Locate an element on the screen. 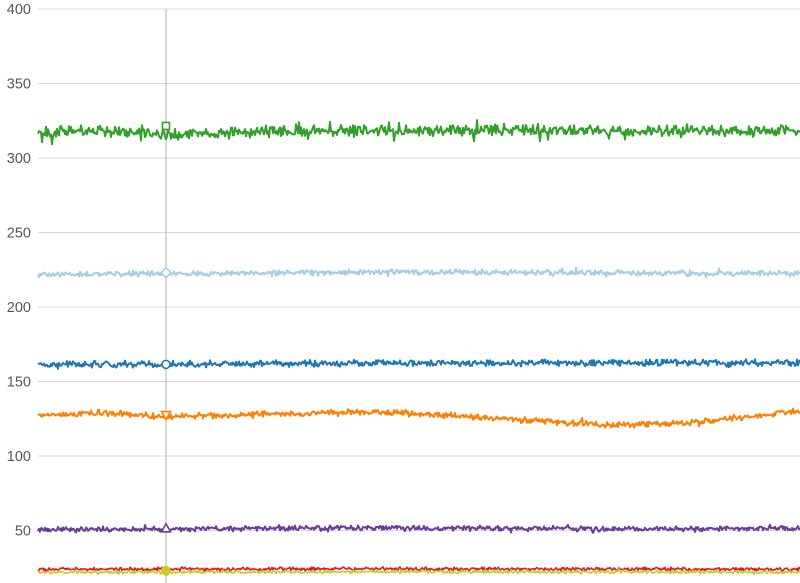 This screenshot has height=583, width=800. hover-marker-triangle-down is located at coordinates (166, 416).